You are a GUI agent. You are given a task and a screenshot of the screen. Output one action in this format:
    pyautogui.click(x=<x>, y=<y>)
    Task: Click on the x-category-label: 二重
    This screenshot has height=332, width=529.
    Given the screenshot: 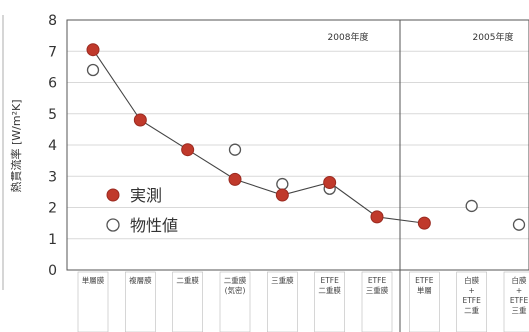 What is the action you would take?
    pyautogui.click(x=471, y=310)
    